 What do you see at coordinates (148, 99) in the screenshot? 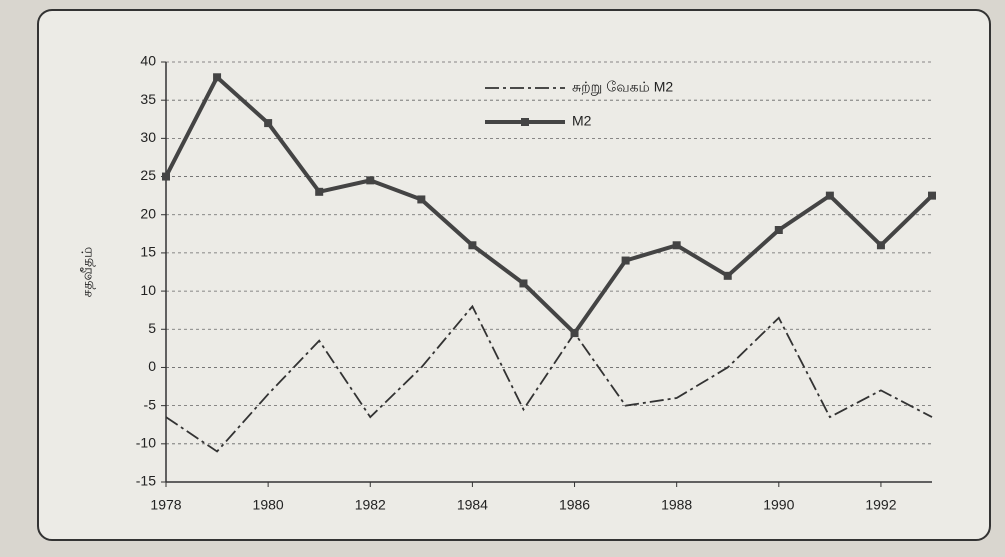
I see `y-tick-label: 35` at bounding box center [148, 99].